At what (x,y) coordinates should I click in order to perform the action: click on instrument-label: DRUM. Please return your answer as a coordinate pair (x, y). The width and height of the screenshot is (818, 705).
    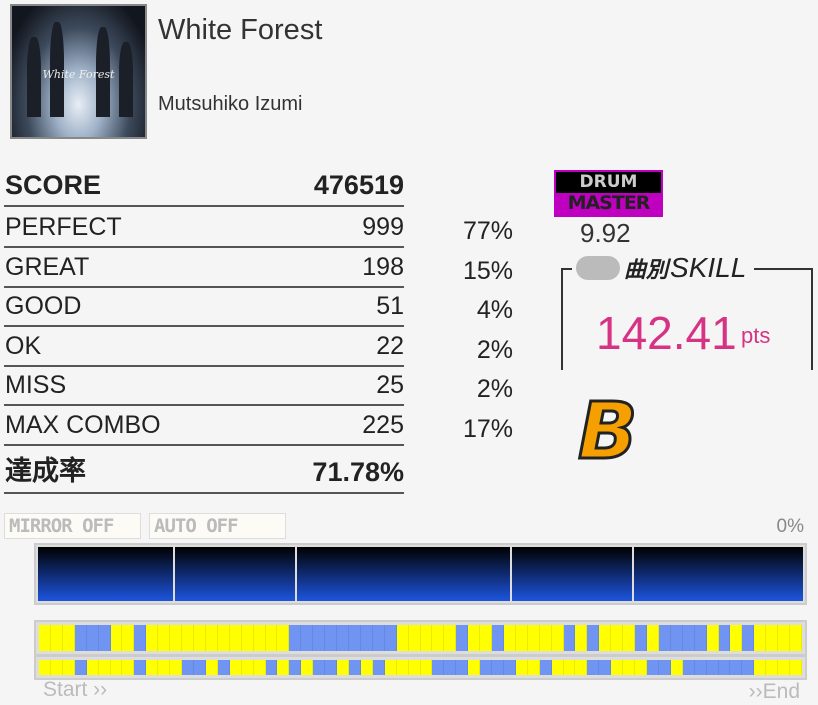
    Looking at the image, I should click on (608, 182).